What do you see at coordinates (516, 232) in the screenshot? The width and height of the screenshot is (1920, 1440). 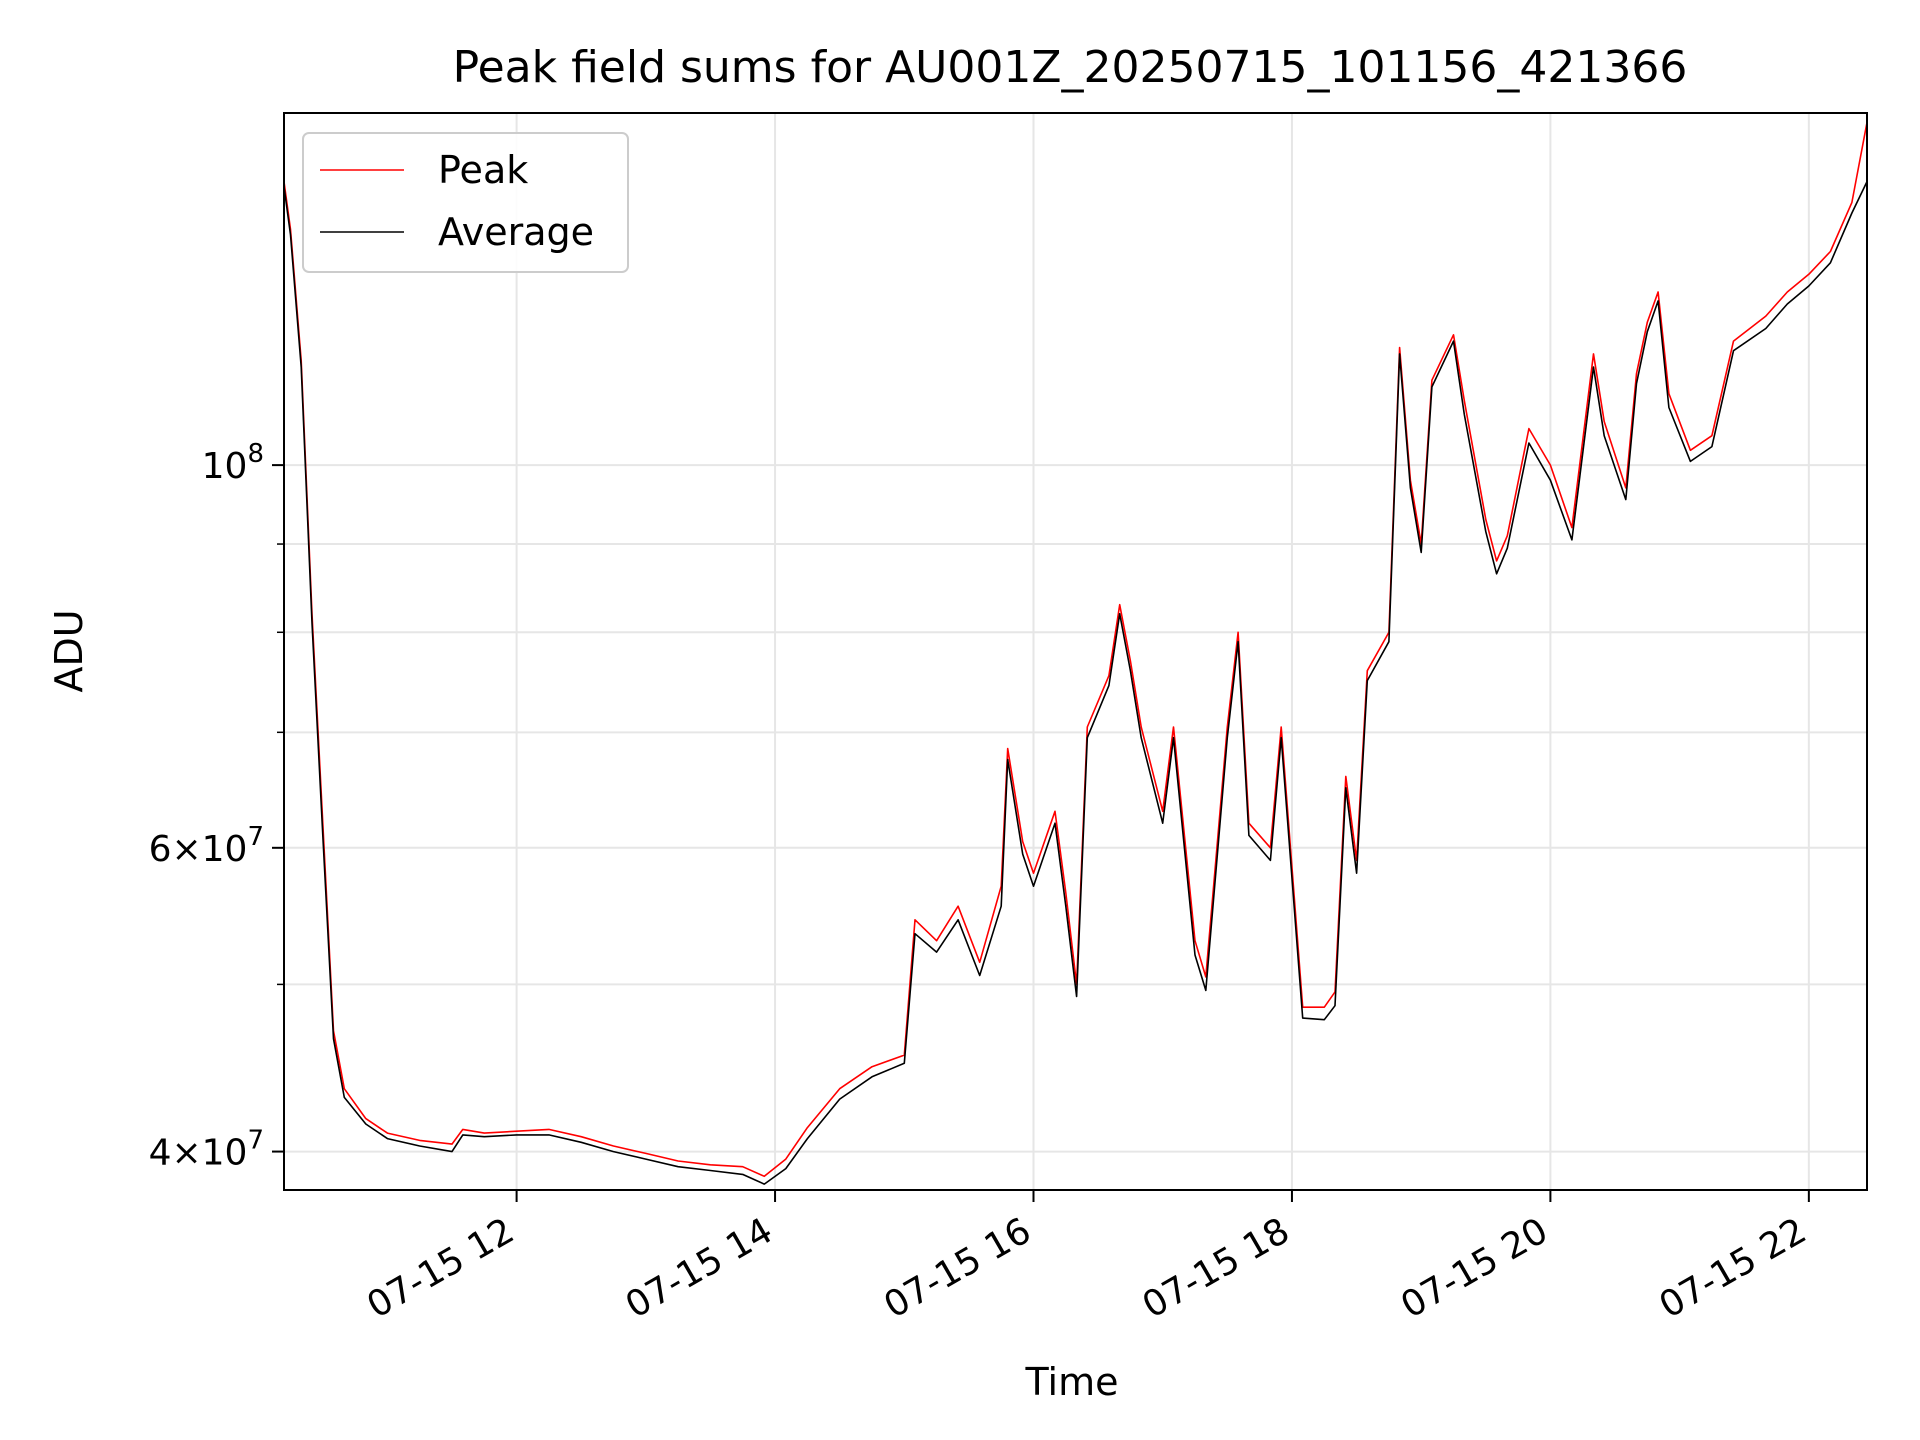 I see `legend-label-average: Average` at bounding box center [516, 232].